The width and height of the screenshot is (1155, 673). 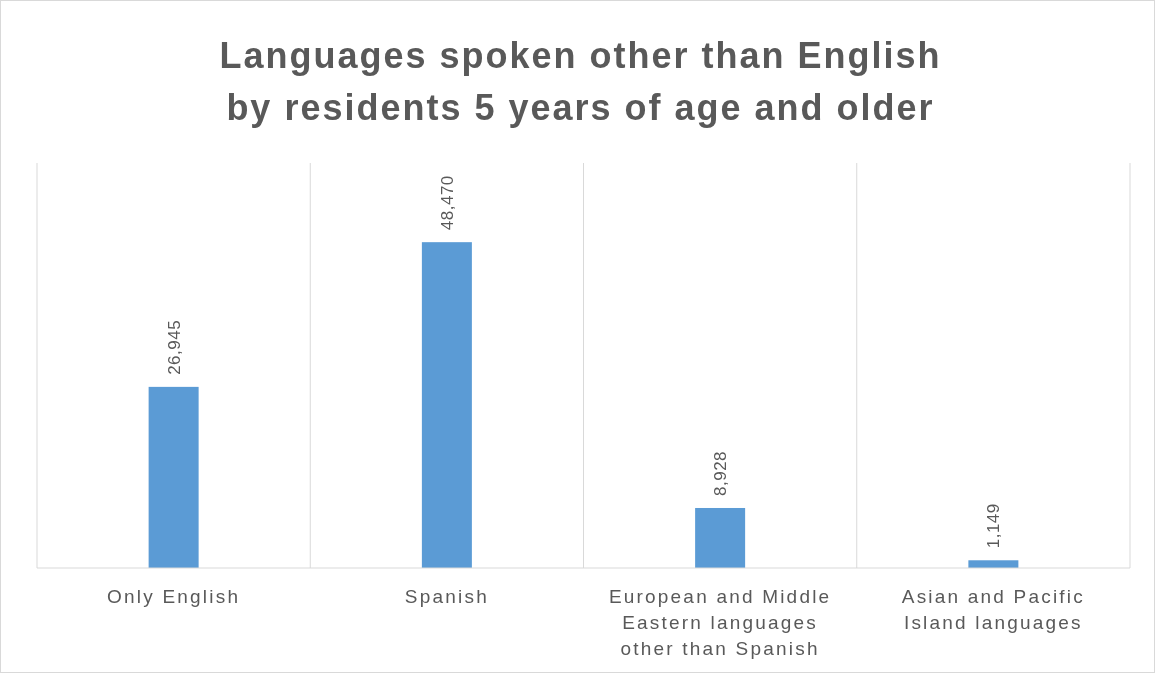 What do you see at coordinates (447, 203) in the screenshot?
I see `data-label: 48,470` at bounding box center [447, 203].